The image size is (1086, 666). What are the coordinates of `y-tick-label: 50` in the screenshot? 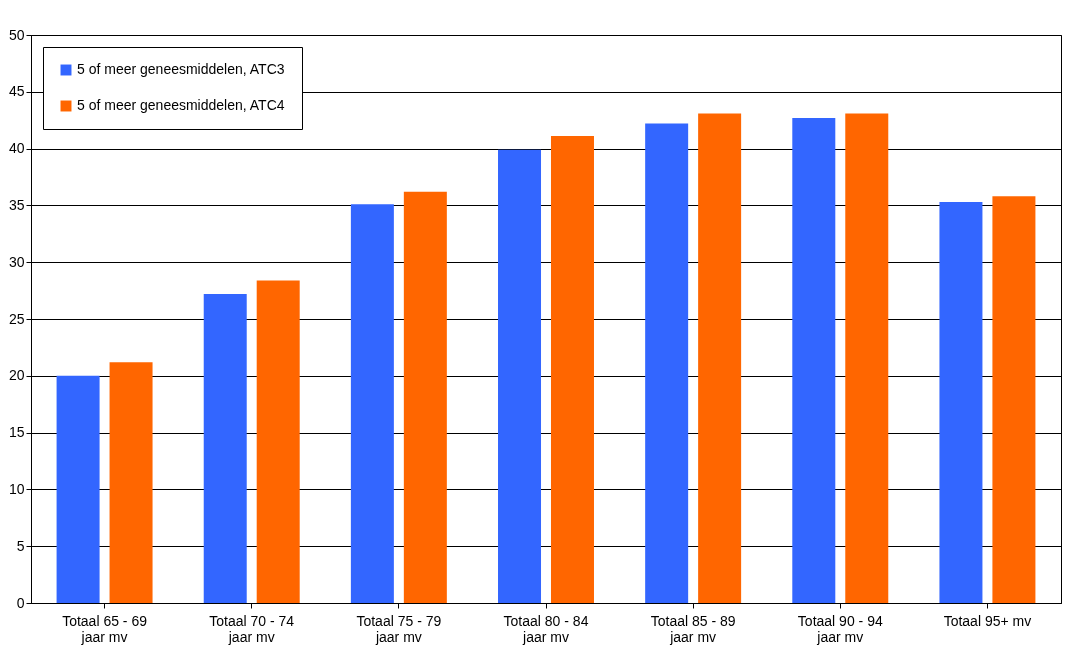 It's located at (16, 34).